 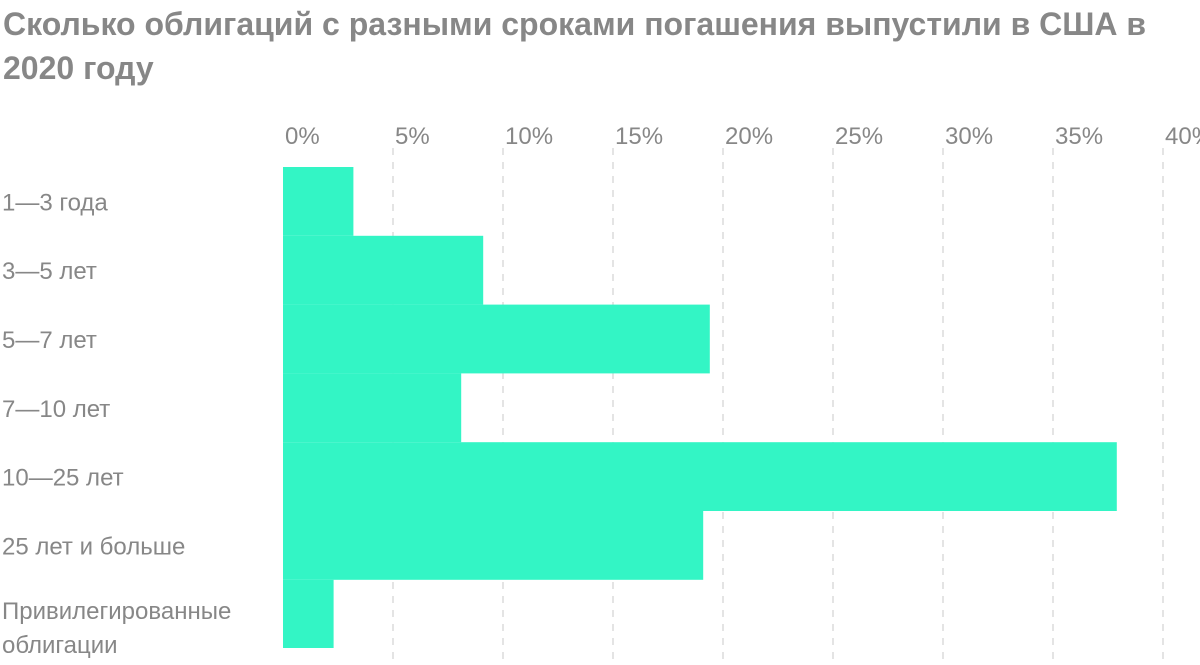 What do you see at coordinates (116, 628) in the screenshot?
I see `category-label-7: Привилегированные облигации` at bounding box center [116, 628].